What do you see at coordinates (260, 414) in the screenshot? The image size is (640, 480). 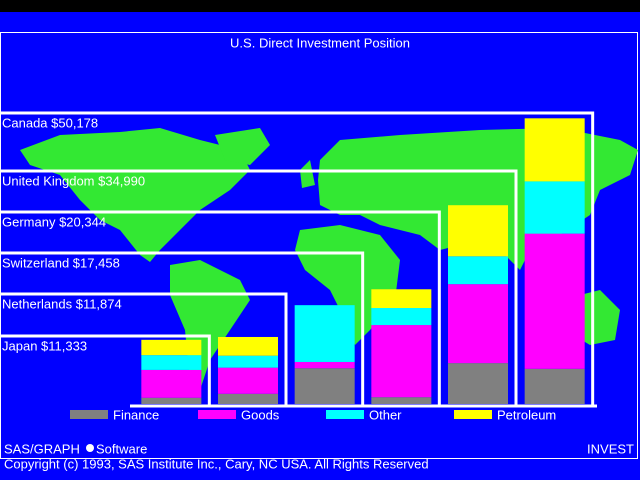 I see `legend-label: Goods` at bounding box center [260, 414].